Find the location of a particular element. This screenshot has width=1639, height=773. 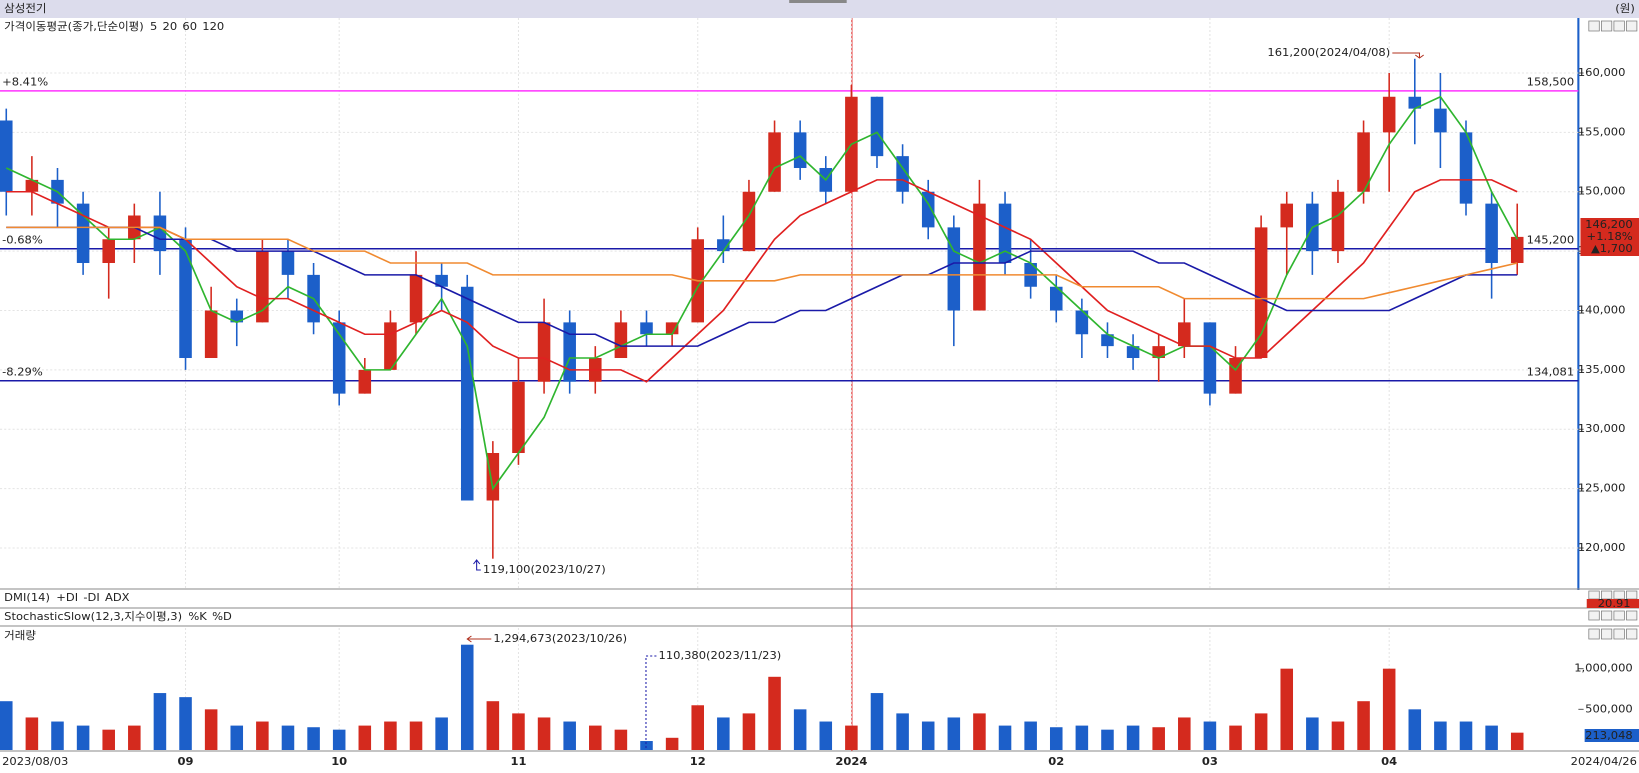

y-tick-label: 160,000 is located at coordinates (1602, 72).